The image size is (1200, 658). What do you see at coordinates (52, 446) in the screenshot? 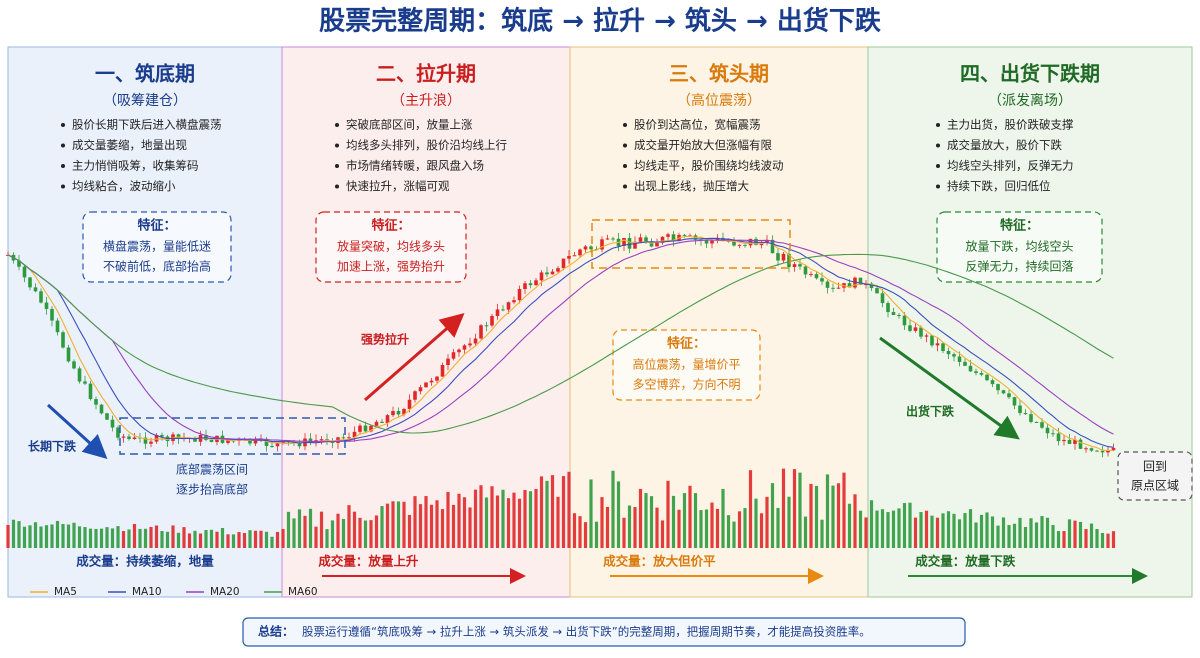
I see `annotation: 长期下跌` at bounding box center [52, 446].